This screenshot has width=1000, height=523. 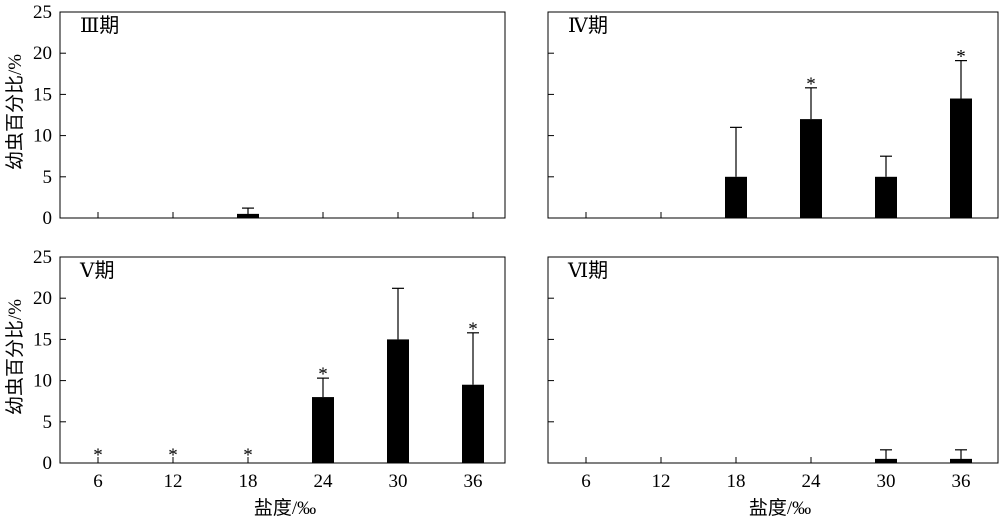 What do you see at coordinates (99, 26) in the screenshot?
I see `panel-title: Ⅲ期` at bounding box center [99, 26].